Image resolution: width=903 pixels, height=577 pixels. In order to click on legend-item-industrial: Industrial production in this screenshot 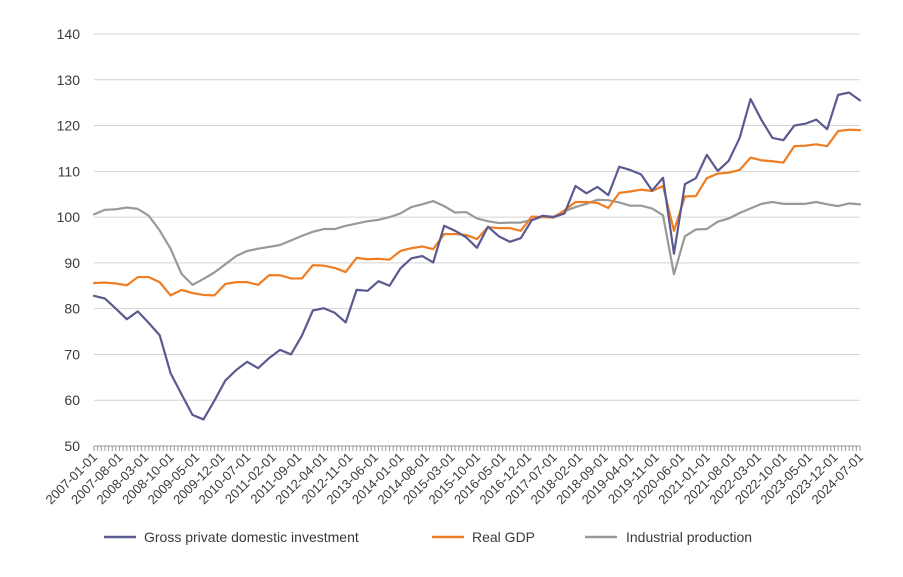, I will do `click(668, 537)`.